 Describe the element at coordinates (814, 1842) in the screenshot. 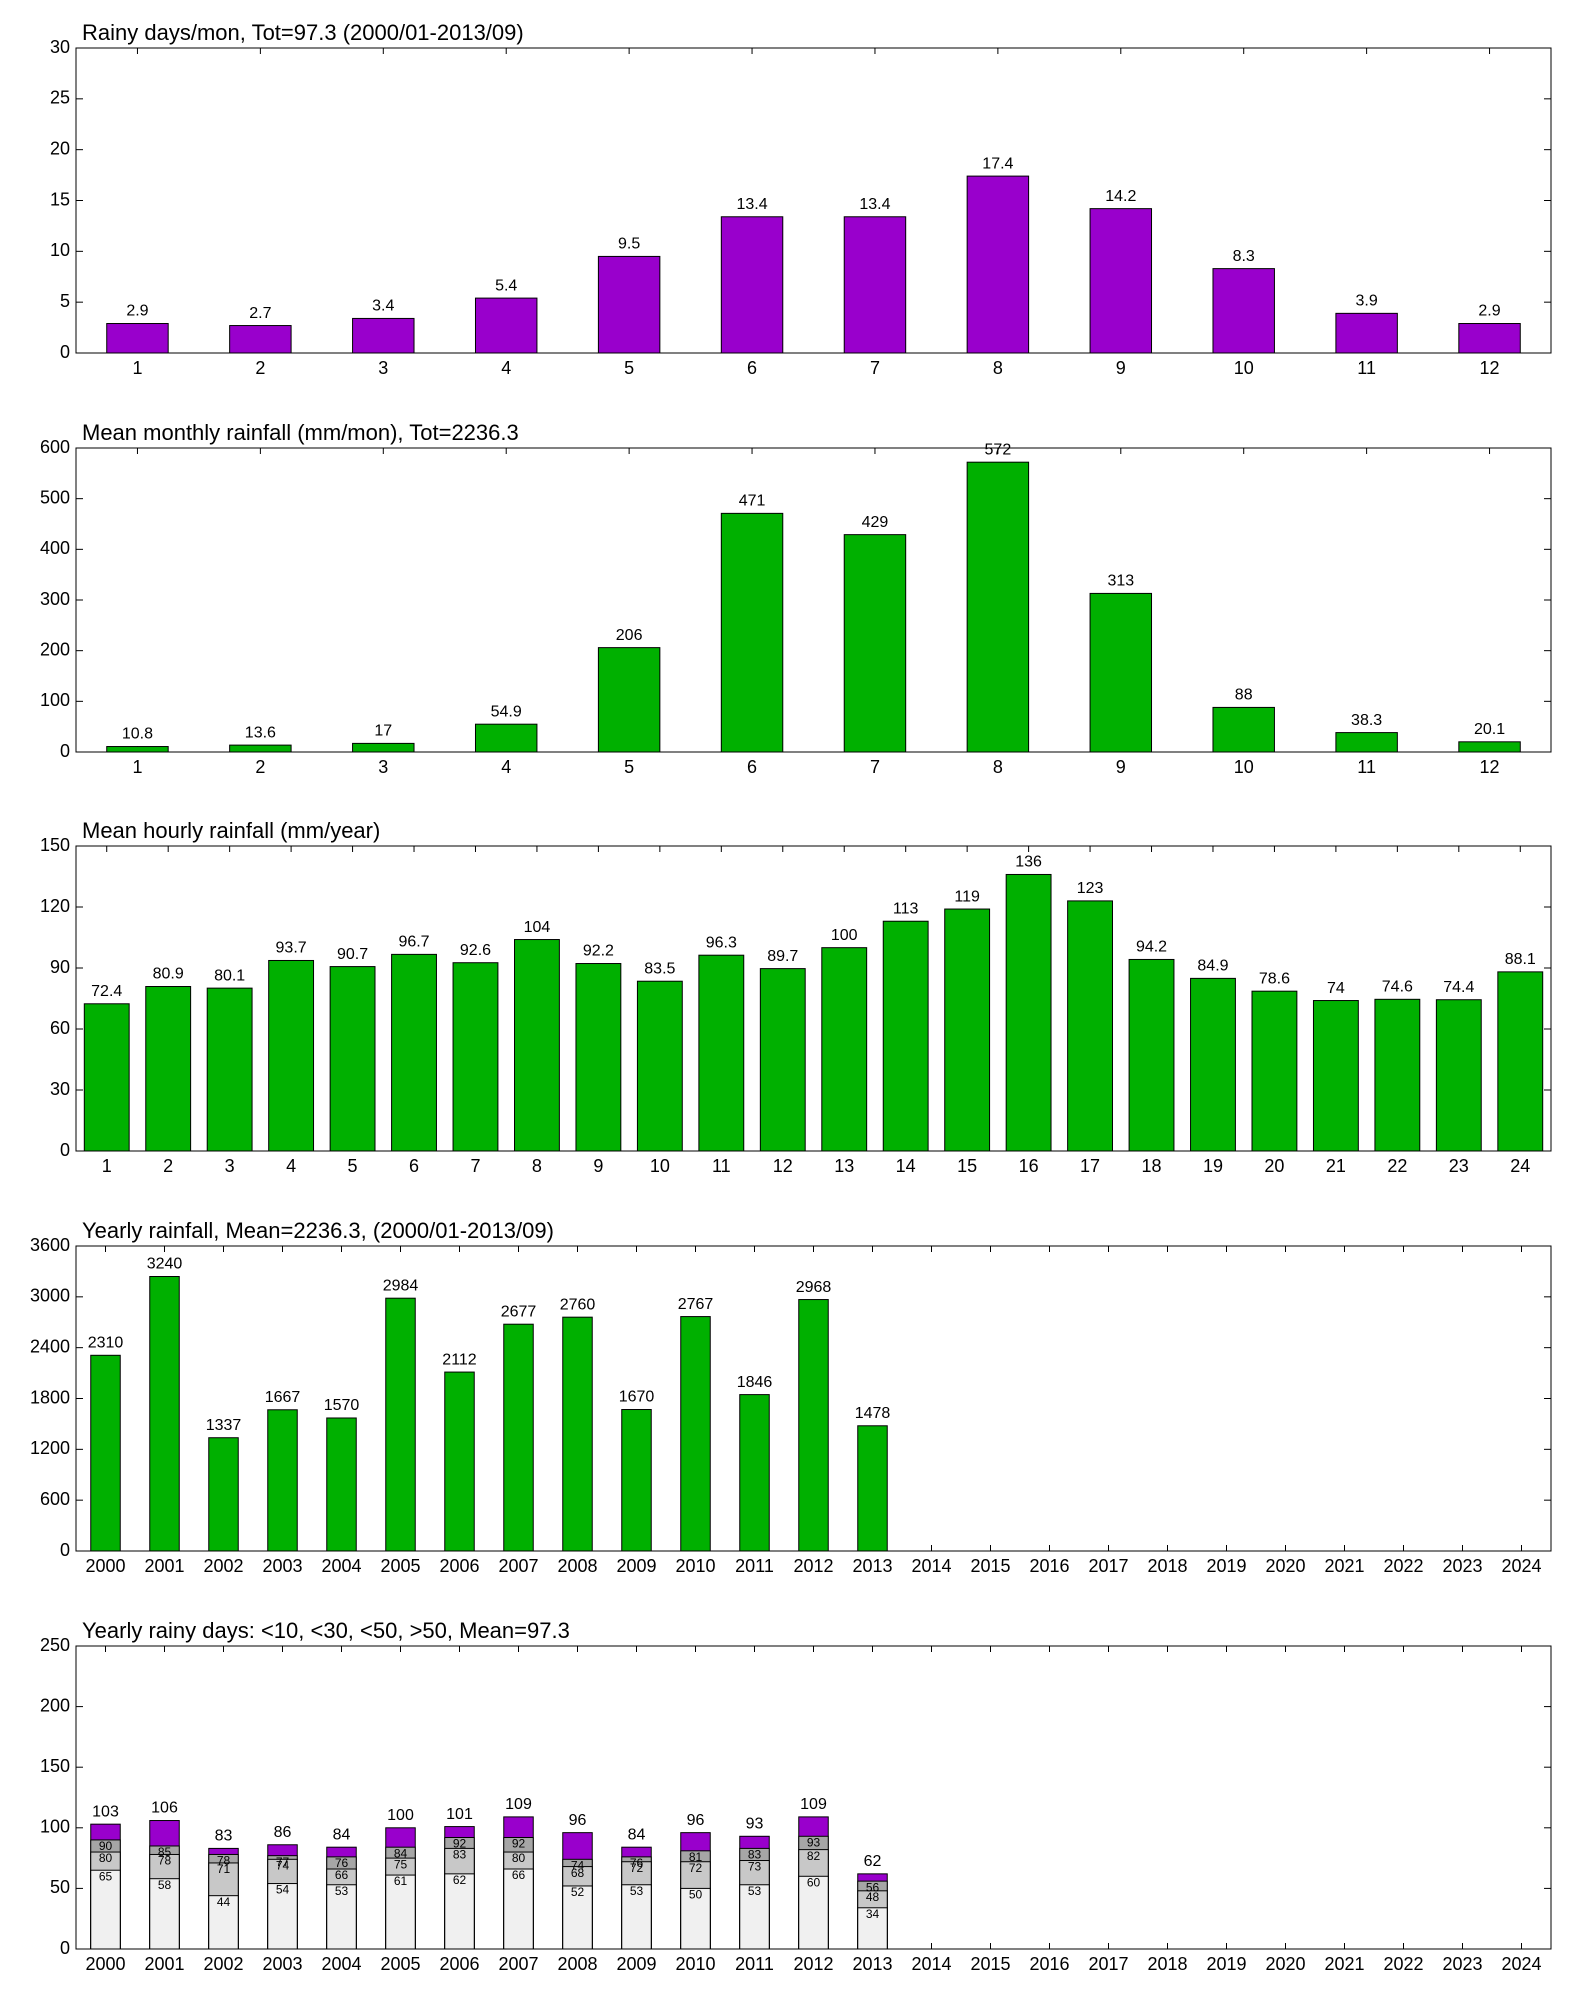

I see `value-label: 93` at that location.